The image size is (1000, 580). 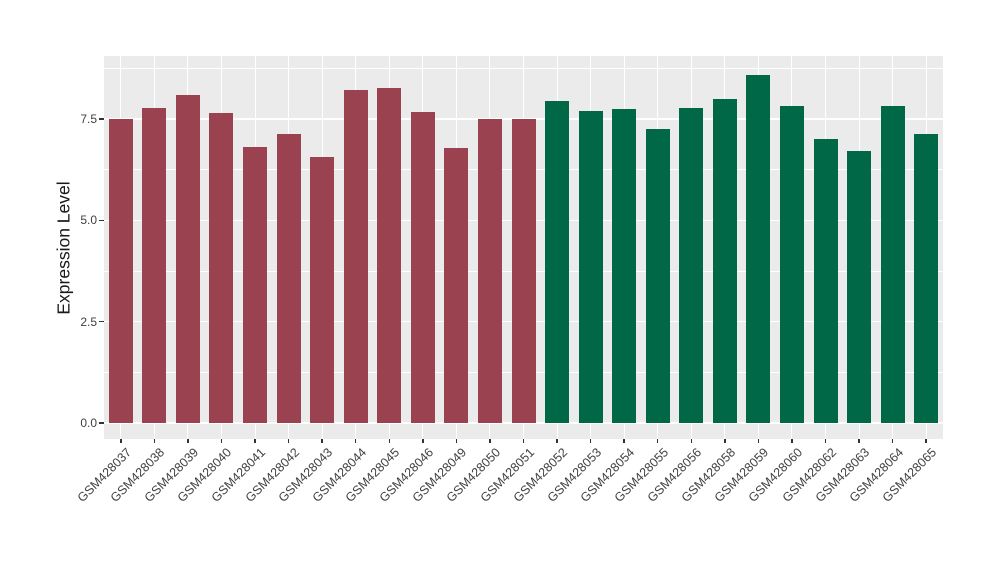 I want to click on y-tick-label: 2.5, so click(x=88, y=321).